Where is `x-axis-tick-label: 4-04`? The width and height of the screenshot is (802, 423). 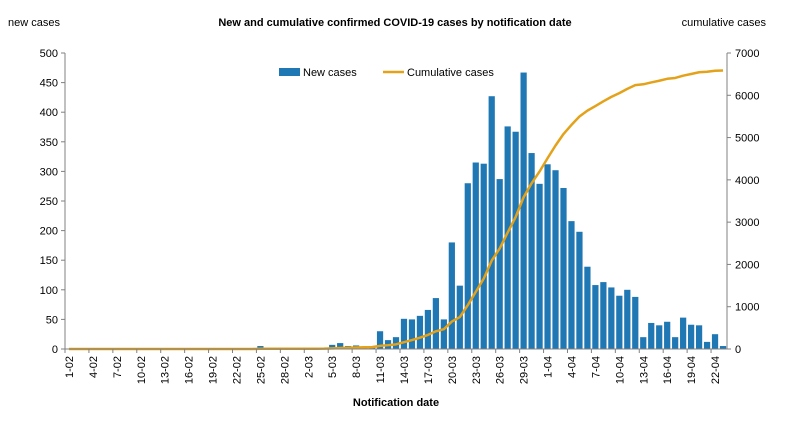 x-axis-tick-label: 4-04 is located at coordinates (572, 367).